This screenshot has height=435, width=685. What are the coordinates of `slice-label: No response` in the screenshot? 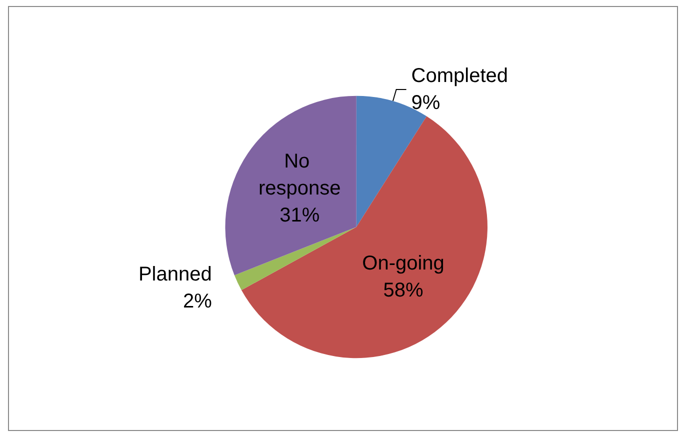 It's located at (299, 175).